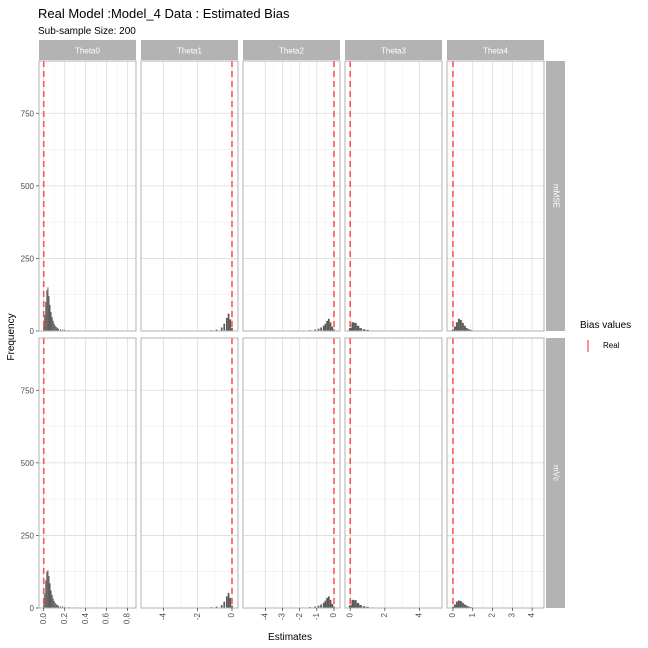 The image size is (648, 648). I want to click on x-tick-label: 0.4, so click(85, 618).